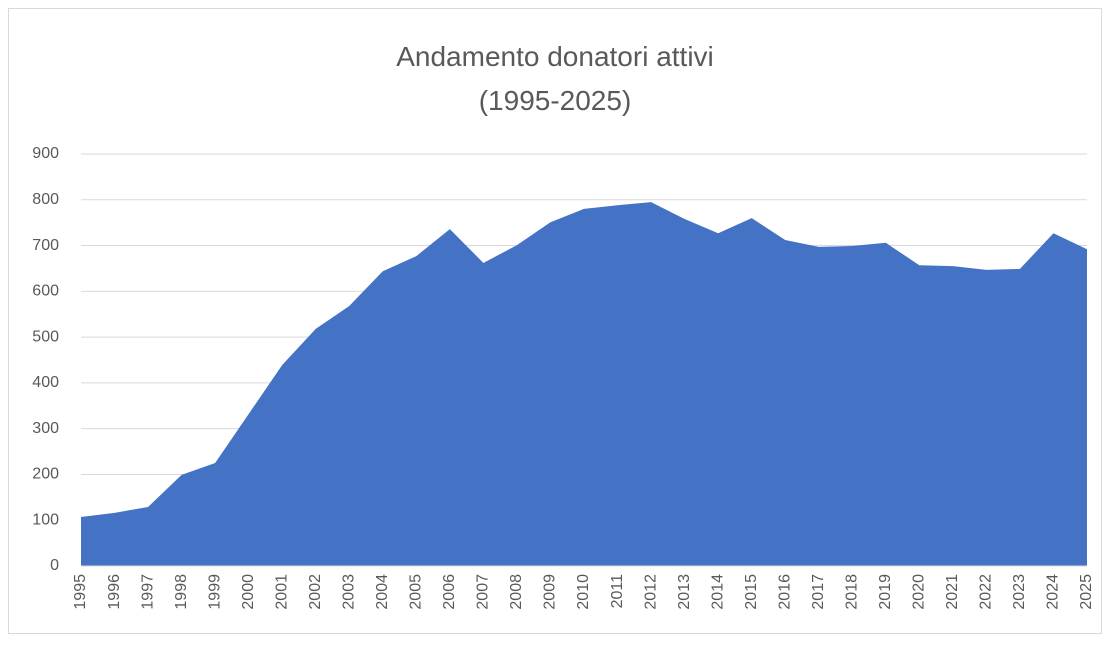 This screenshot has width=1110, height=647. Describe the element at coordinates (555, 56) in the screenshot. I see `chart-title: Andamento donatori attivi` at that location.